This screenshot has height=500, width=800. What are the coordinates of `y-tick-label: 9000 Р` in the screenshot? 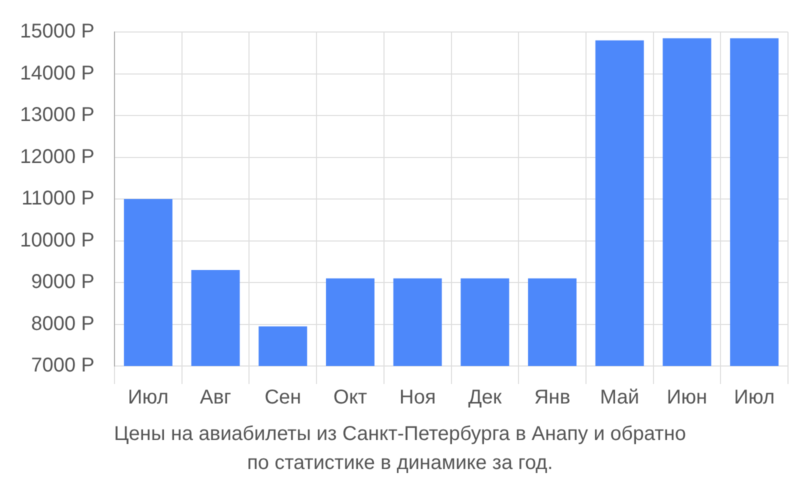 It's located at (63, 282).